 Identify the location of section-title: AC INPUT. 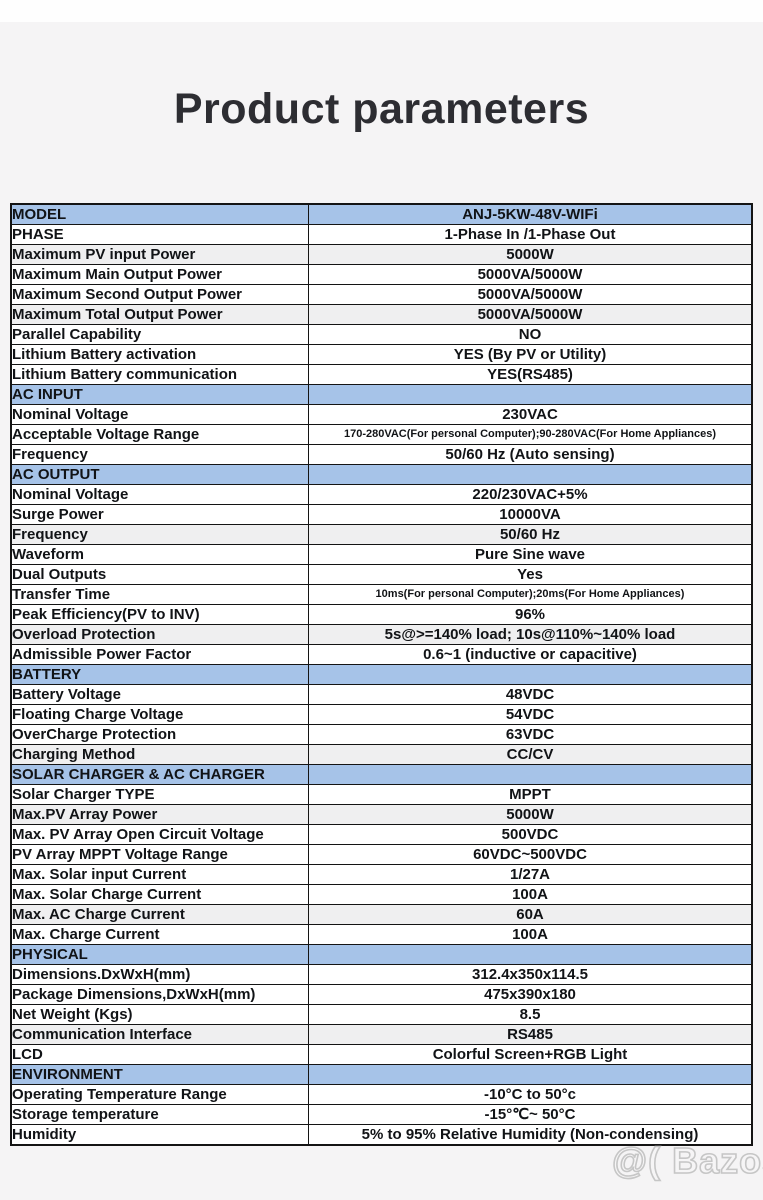
(159, 394).